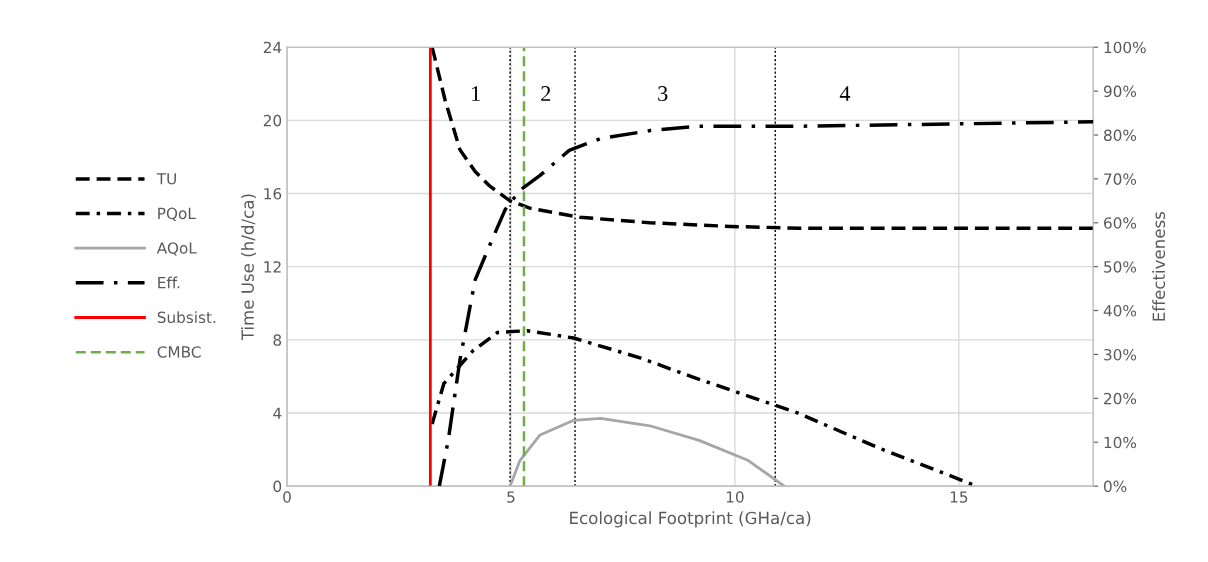  Describe the element at coordinates (179, 352) in the screenshot. I see `legend-label: CMBC` at that location.